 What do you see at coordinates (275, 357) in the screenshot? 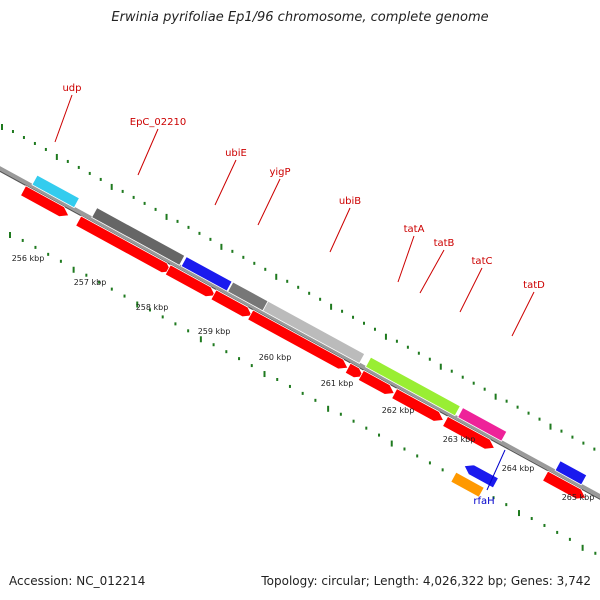
I see `kbp-label: 260 kbp` at bounding box center [275, 357].